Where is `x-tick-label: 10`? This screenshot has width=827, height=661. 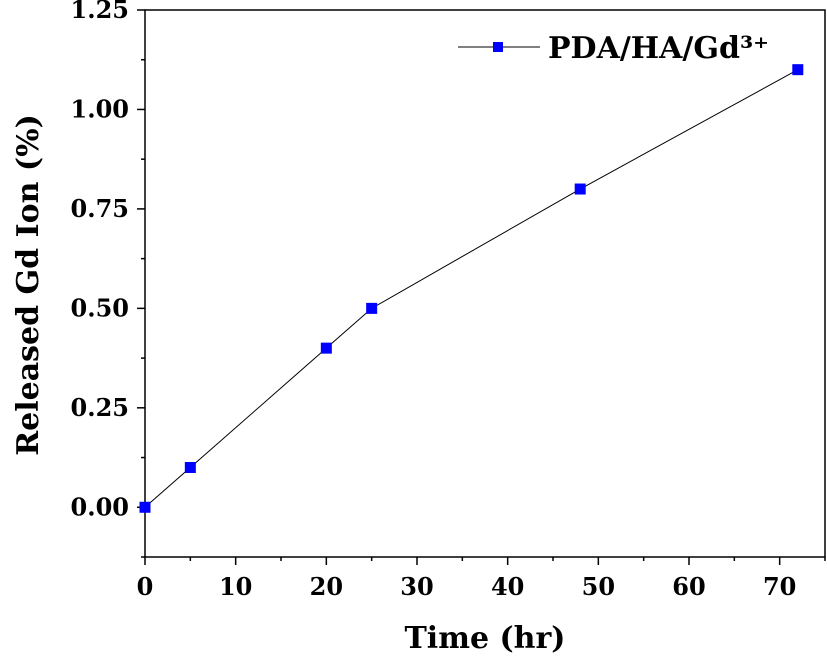 x-tick-label: 10 is located at coordinates (235, 586).